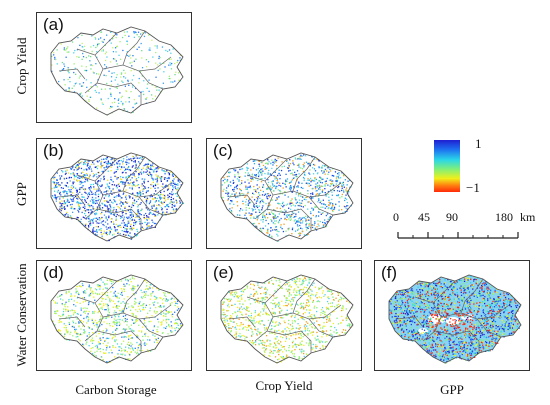 This screenshot has width=550, height=405. I want to click on map-a, so click(117, 71).